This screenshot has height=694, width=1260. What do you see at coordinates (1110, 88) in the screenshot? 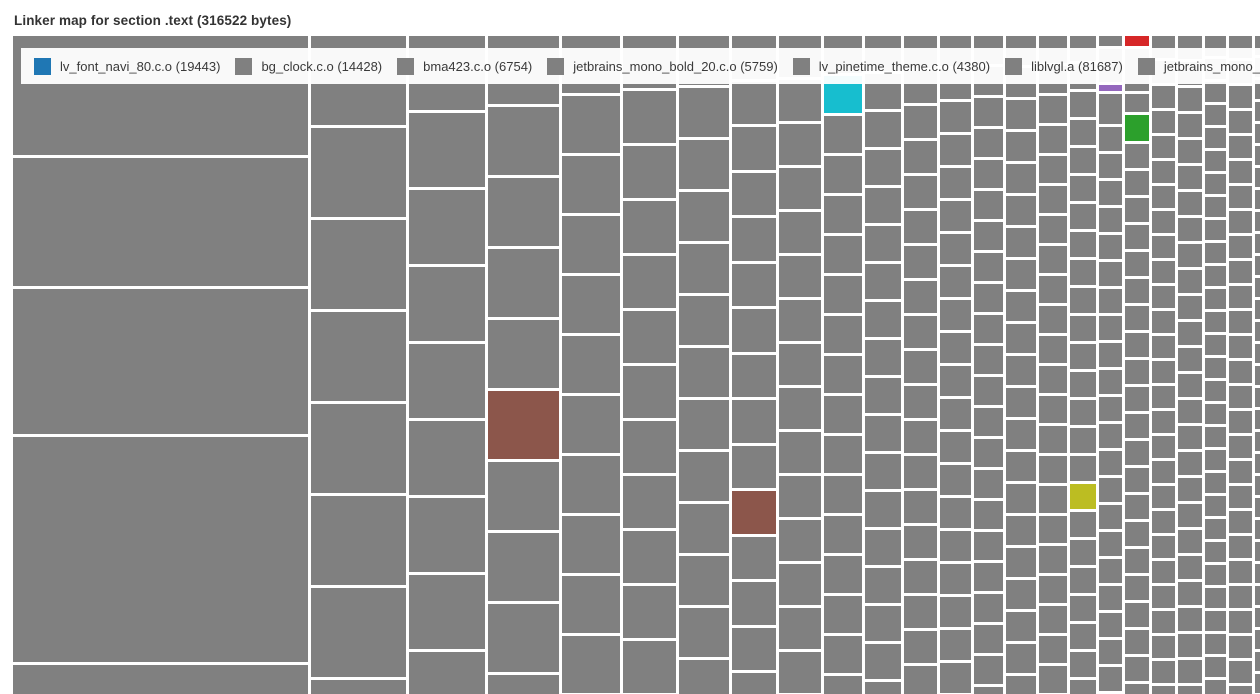
I see `treemap-block-purple` at bounding box center [1110, 88].